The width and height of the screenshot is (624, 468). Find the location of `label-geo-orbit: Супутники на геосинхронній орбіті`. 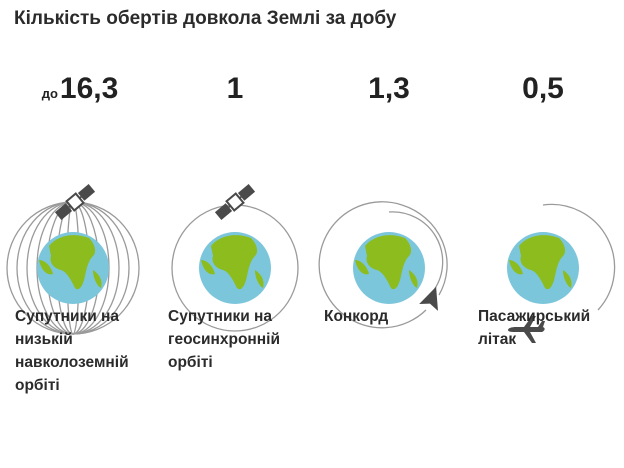

label-geo-orbit: Супутники на геосинхронній орбіті is located at coordinates (243, 339).